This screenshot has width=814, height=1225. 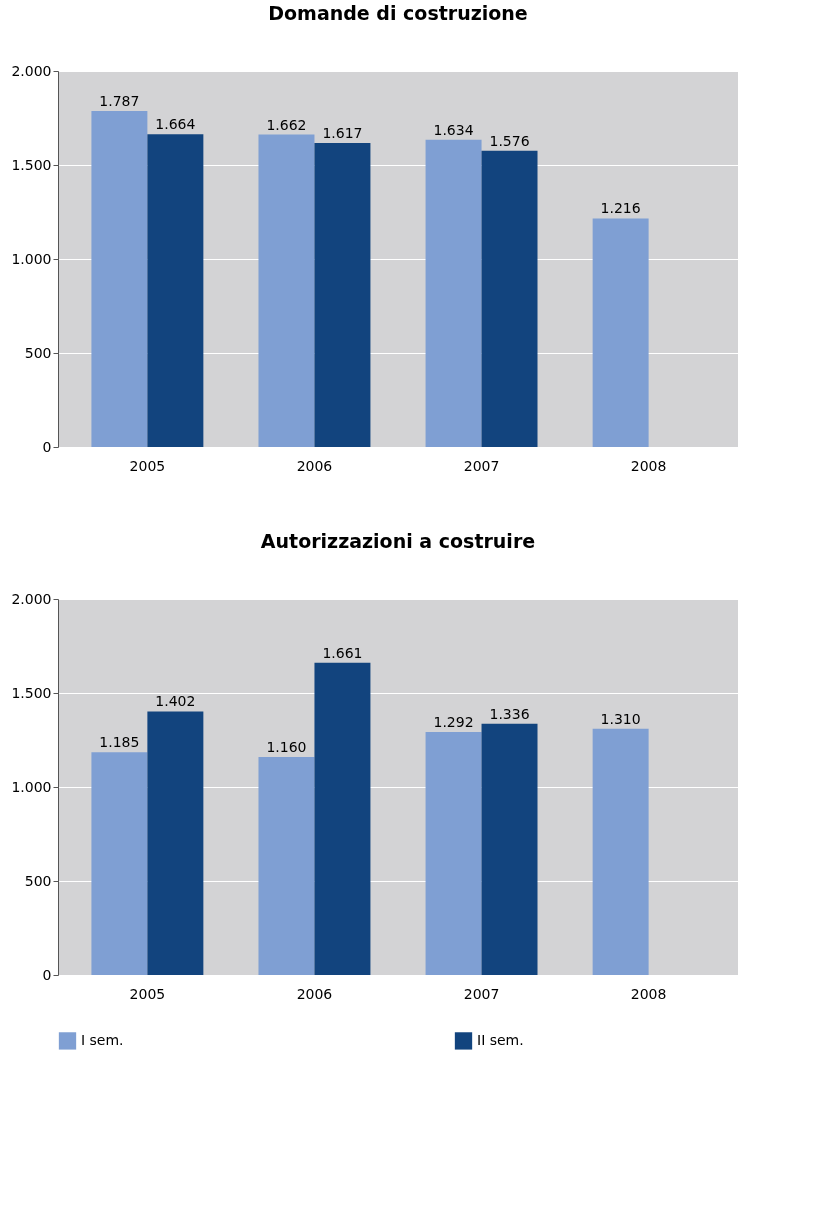 I want to click on data-label: 1.662, so click(x=286, y=124).